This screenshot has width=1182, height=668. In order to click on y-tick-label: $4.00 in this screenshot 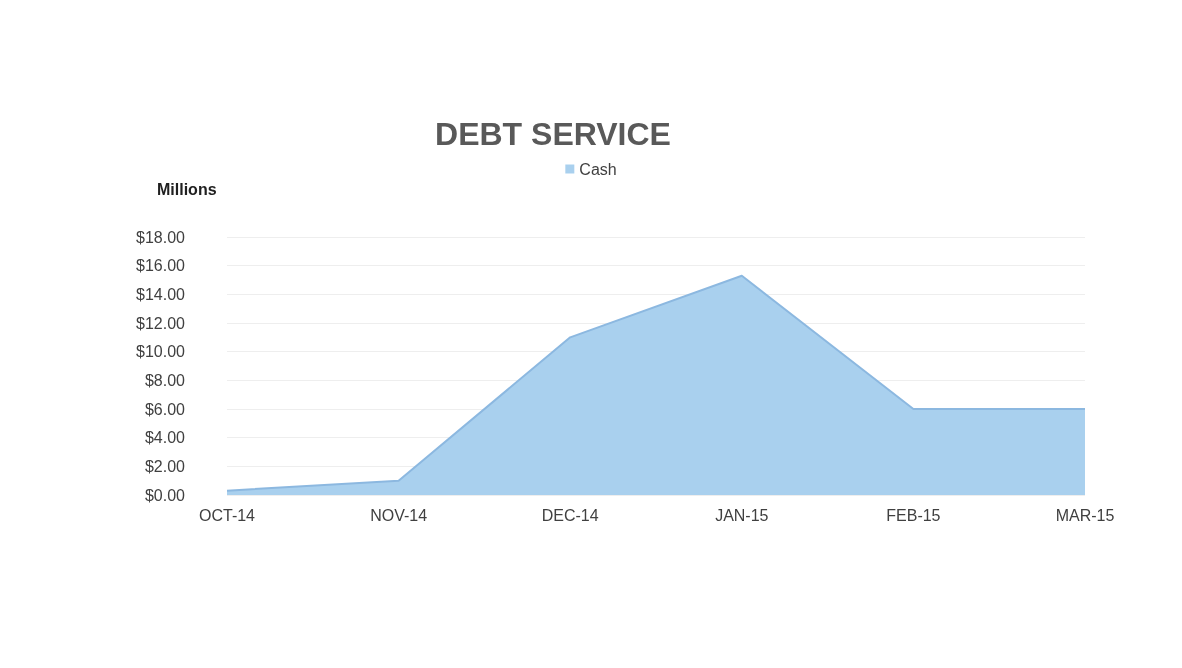, I will do `click(165, 438)`.